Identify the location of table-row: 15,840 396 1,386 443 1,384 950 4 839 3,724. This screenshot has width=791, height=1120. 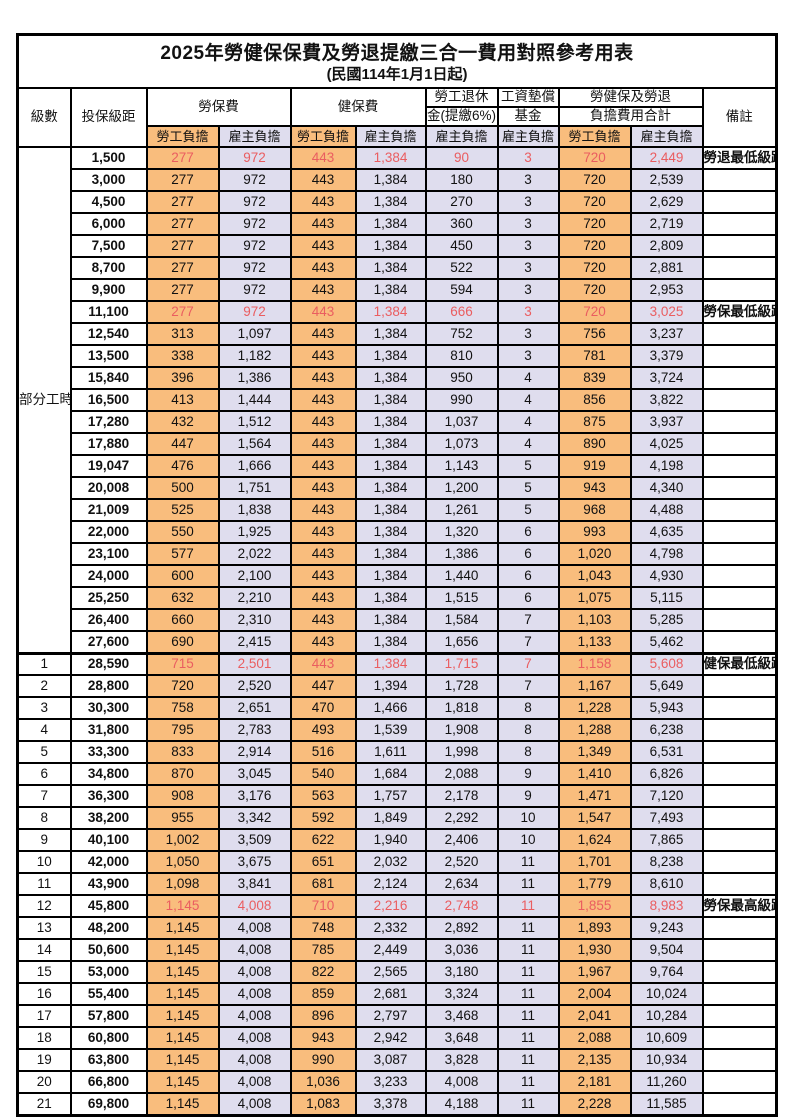
(398, 378).